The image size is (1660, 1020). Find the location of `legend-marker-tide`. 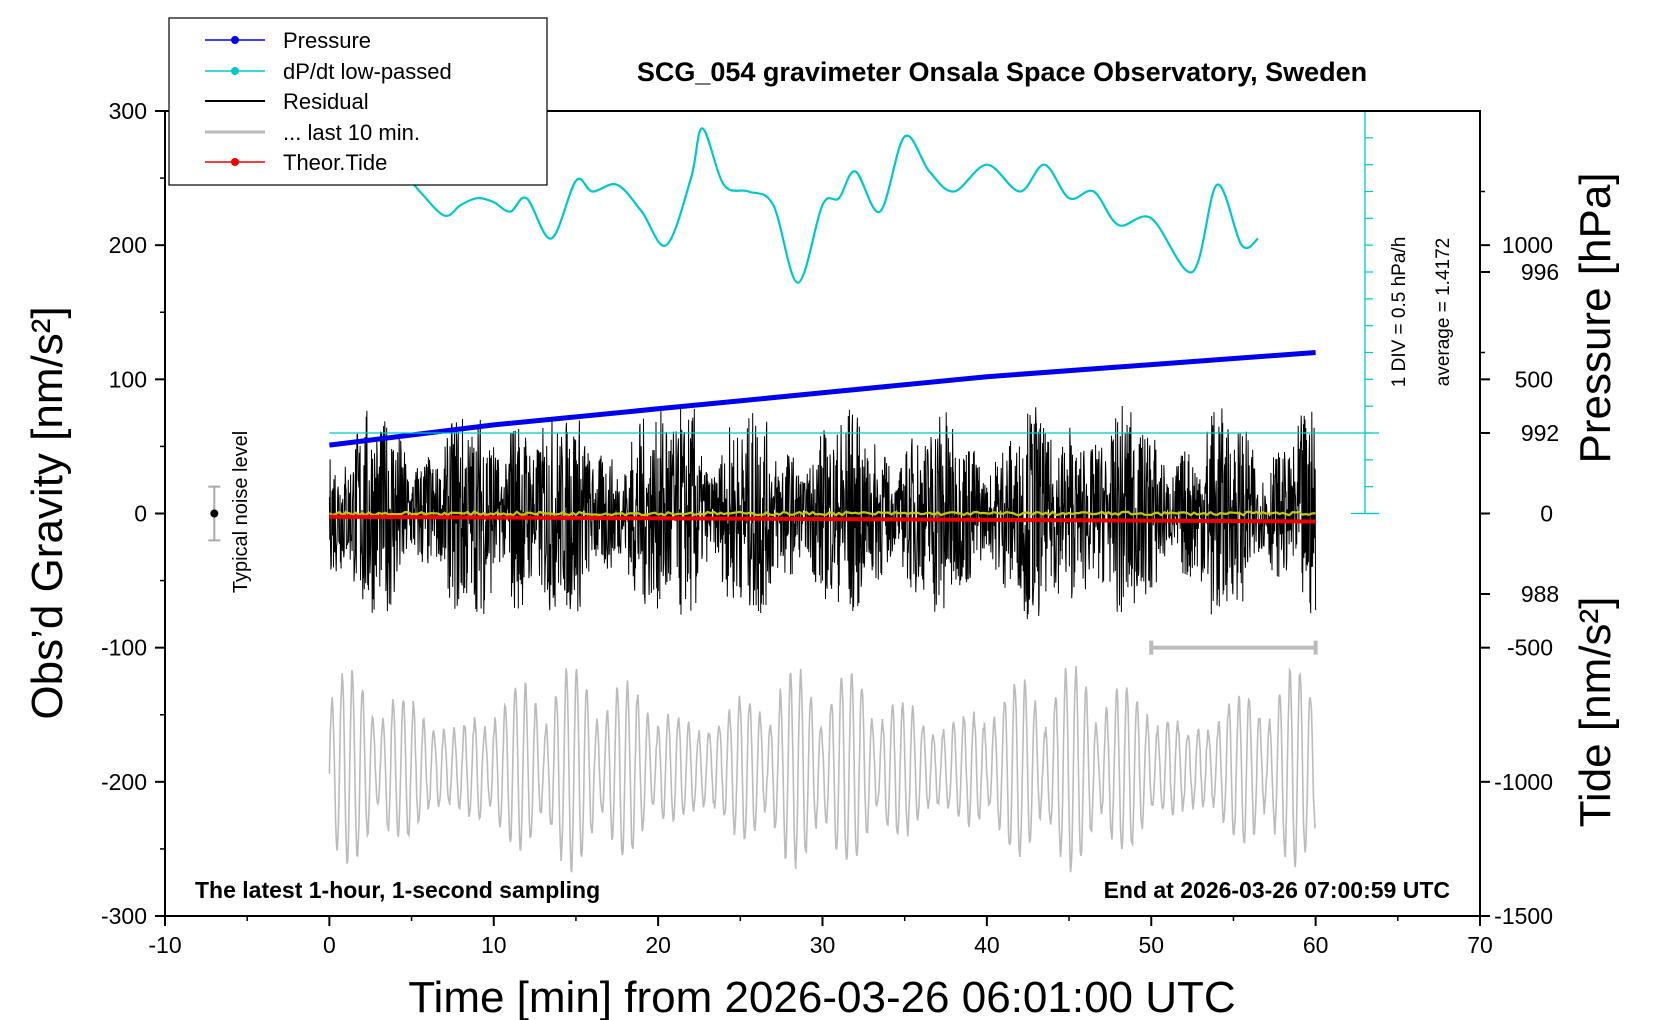

legend-marker-tide is located at coordinates (235, 162).